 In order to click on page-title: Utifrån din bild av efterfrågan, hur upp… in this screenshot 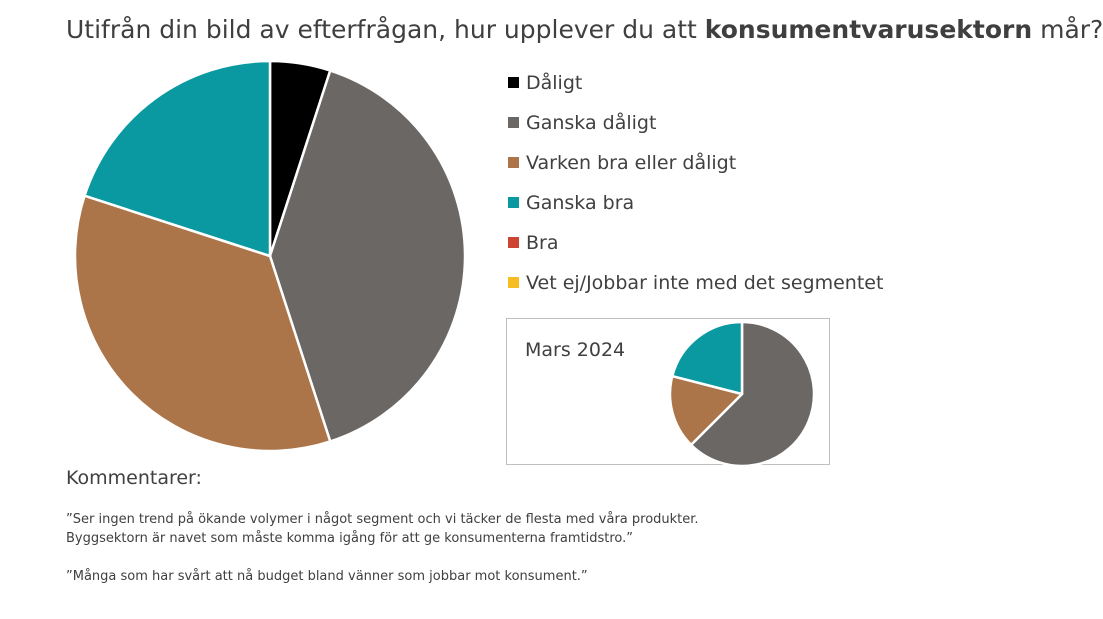, I will do `click(584, 30)`.